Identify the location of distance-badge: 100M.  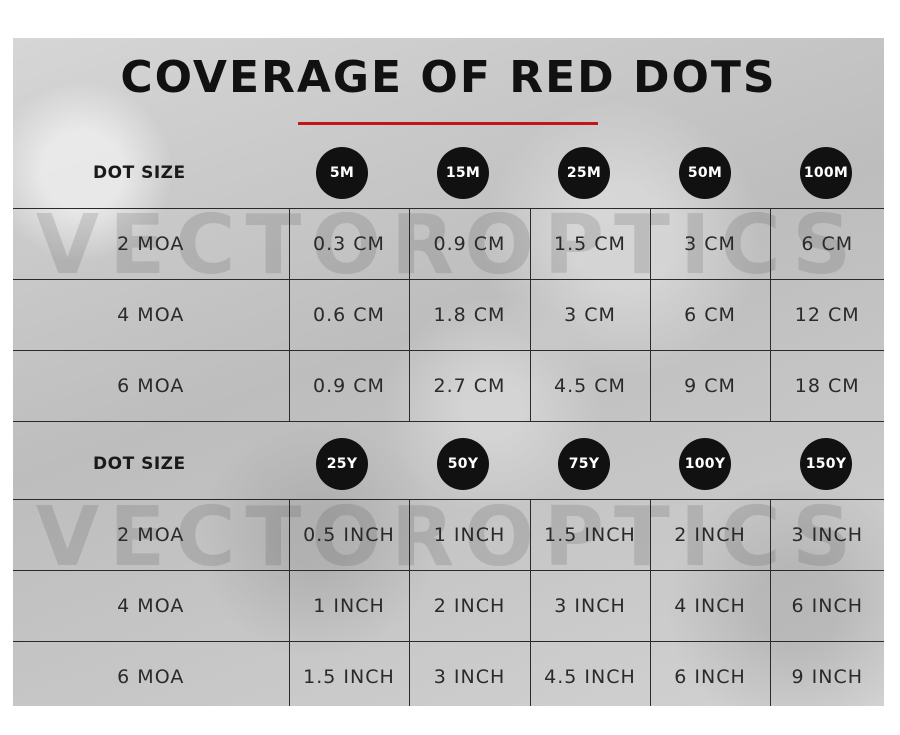
(826, 173).